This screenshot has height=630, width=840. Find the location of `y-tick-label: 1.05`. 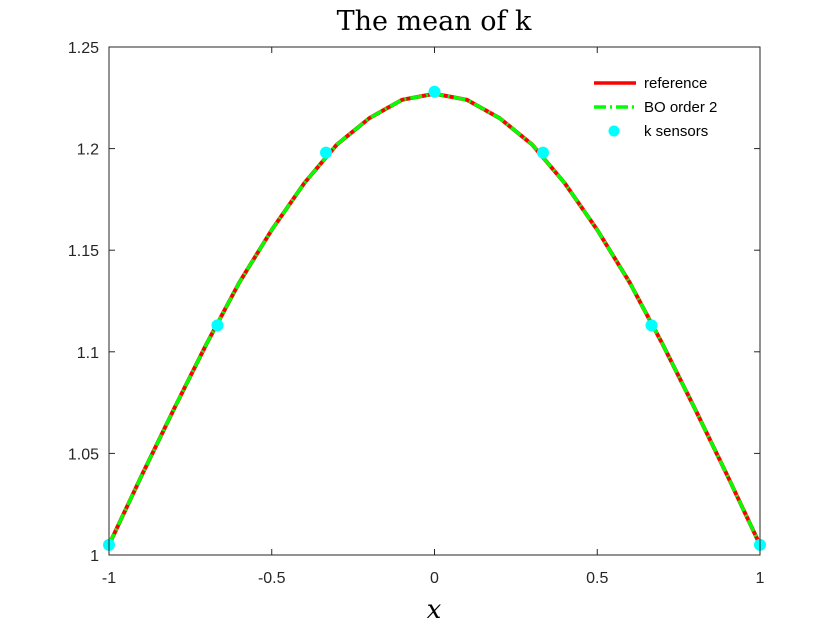

y-tick-label: 1.05 is located at coordinates (83, 454).